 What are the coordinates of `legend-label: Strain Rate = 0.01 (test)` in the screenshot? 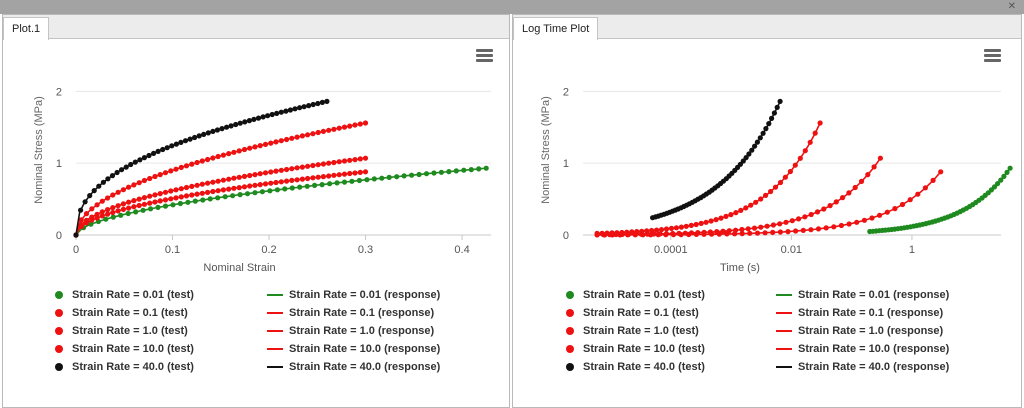 It's located at (133, 295).